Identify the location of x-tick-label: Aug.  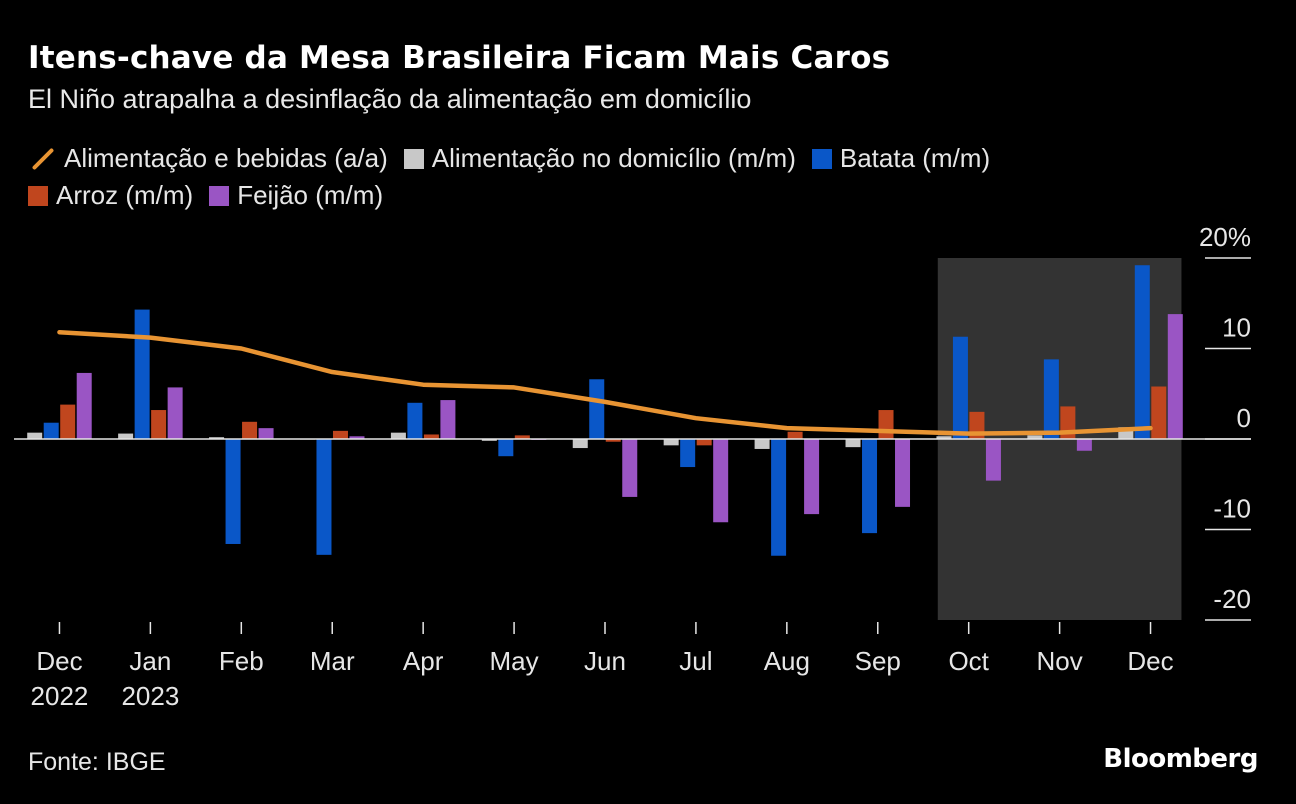
(787, 661).